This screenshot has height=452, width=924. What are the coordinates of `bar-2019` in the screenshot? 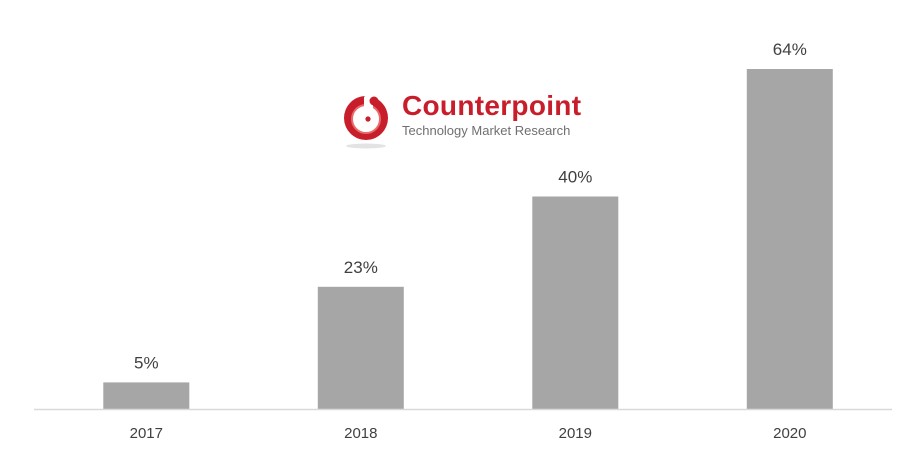 It's located at (575, 302).